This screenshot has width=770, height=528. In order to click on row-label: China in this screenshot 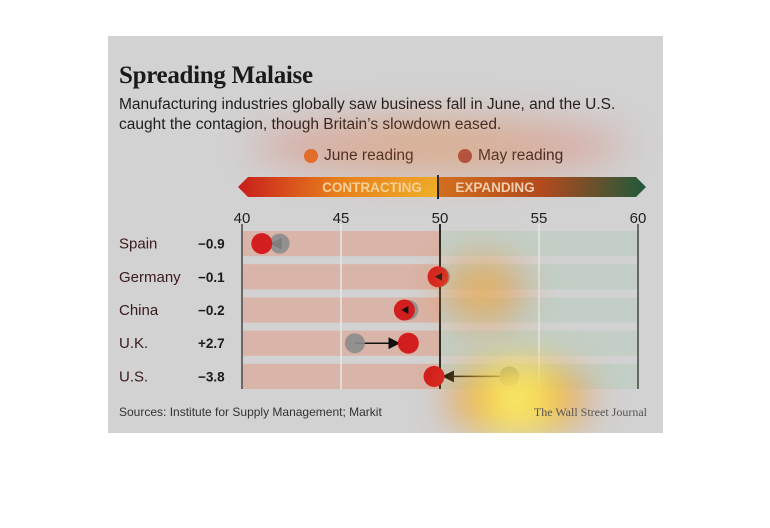, I will do `click(139, 310)`.